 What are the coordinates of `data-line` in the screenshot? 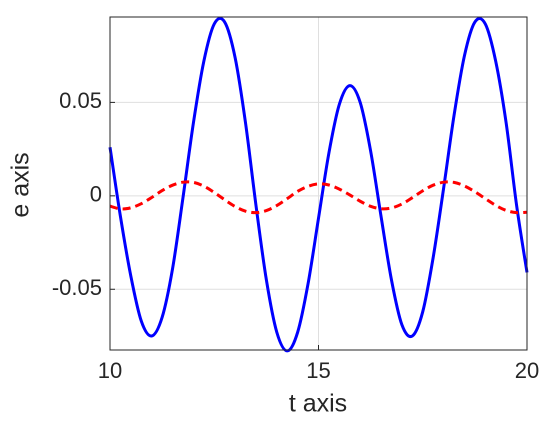 It's located at (318, 197).